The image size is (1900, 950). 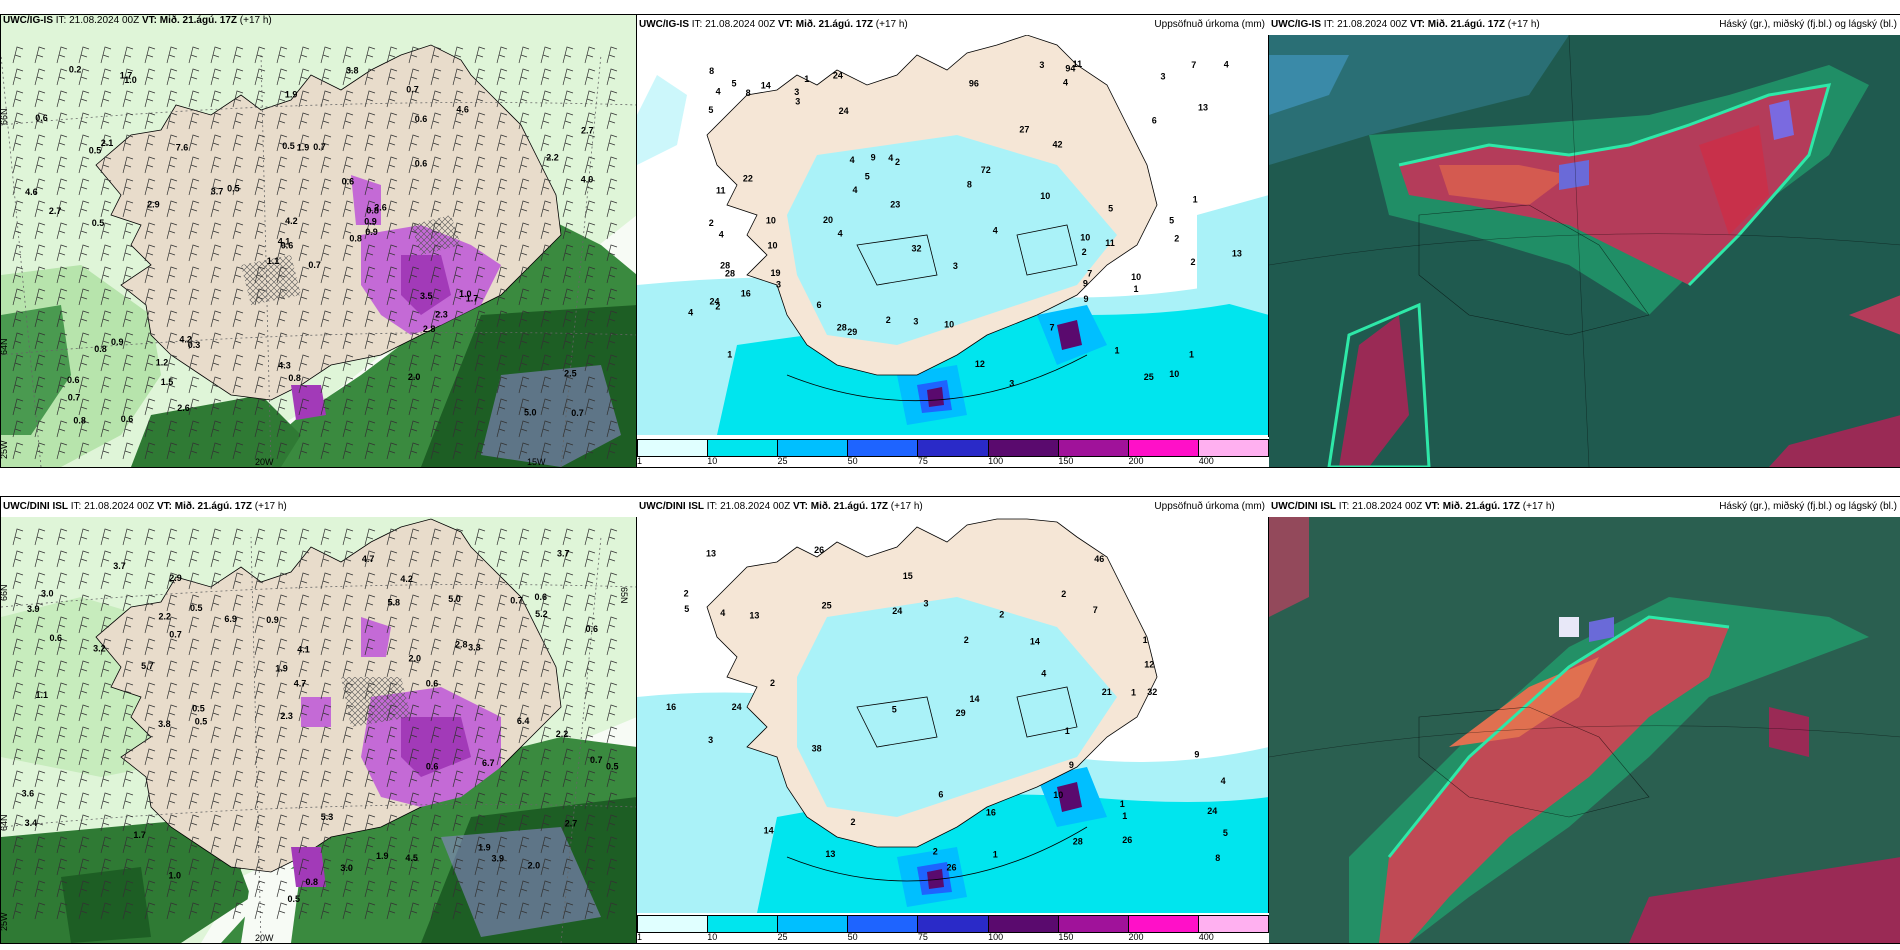 I want to click on value-label: 4.2, so click(x=406, y=579).